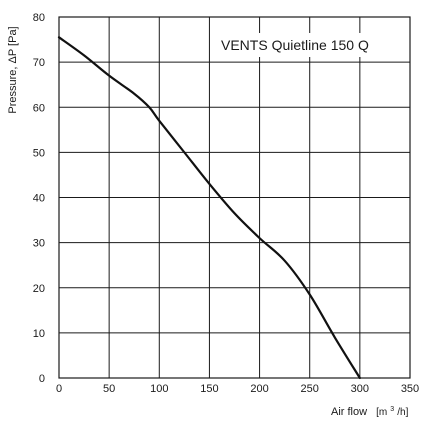  I want to click on title-background, so click(301, 45).